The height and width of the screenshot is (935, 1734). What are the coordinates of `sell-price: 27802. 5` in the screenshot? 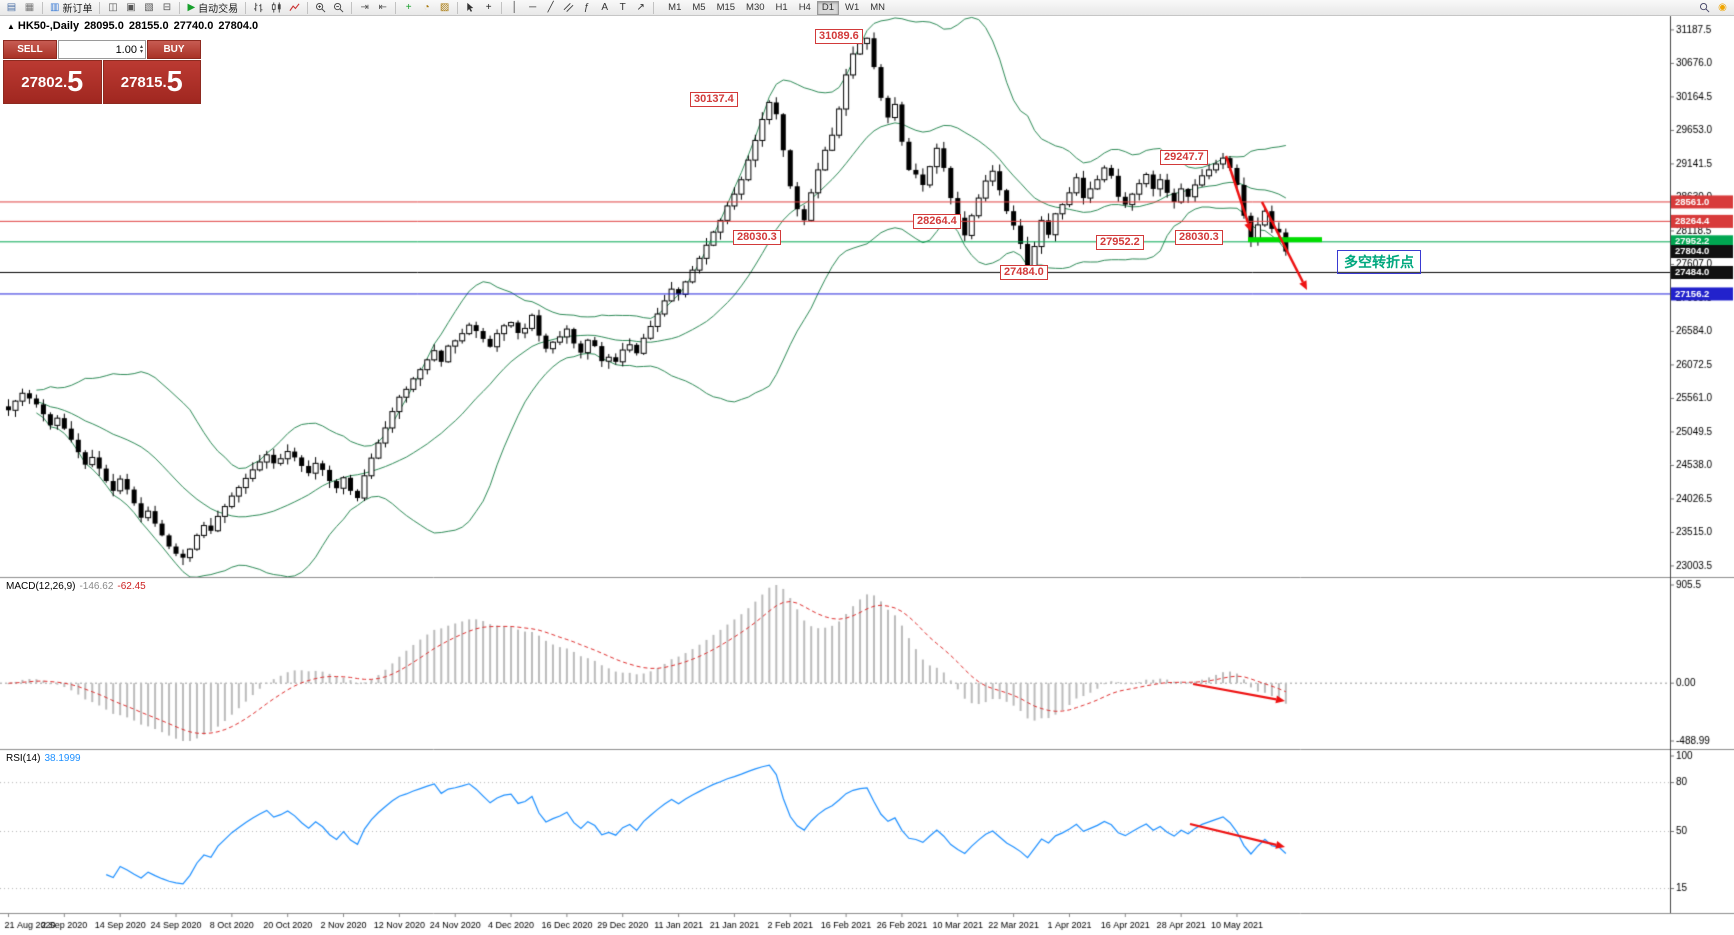 It's located at (52, 82).